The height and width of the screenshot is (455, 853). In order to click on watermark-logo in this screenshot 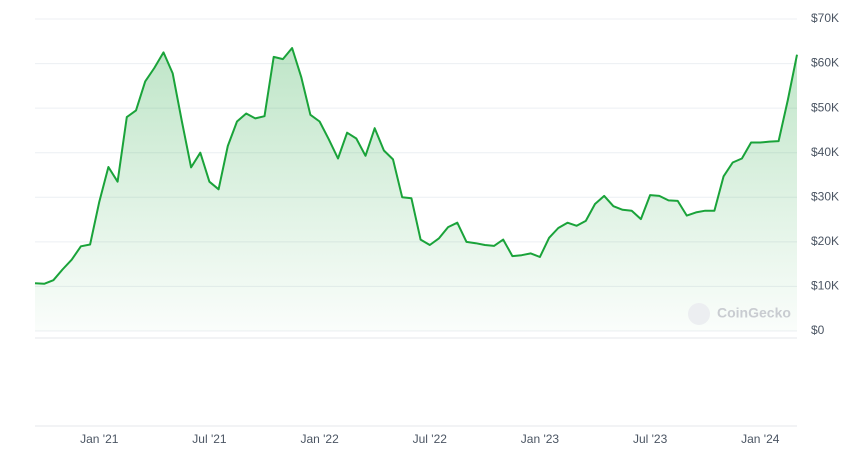, I will do `click(699, 314)`.